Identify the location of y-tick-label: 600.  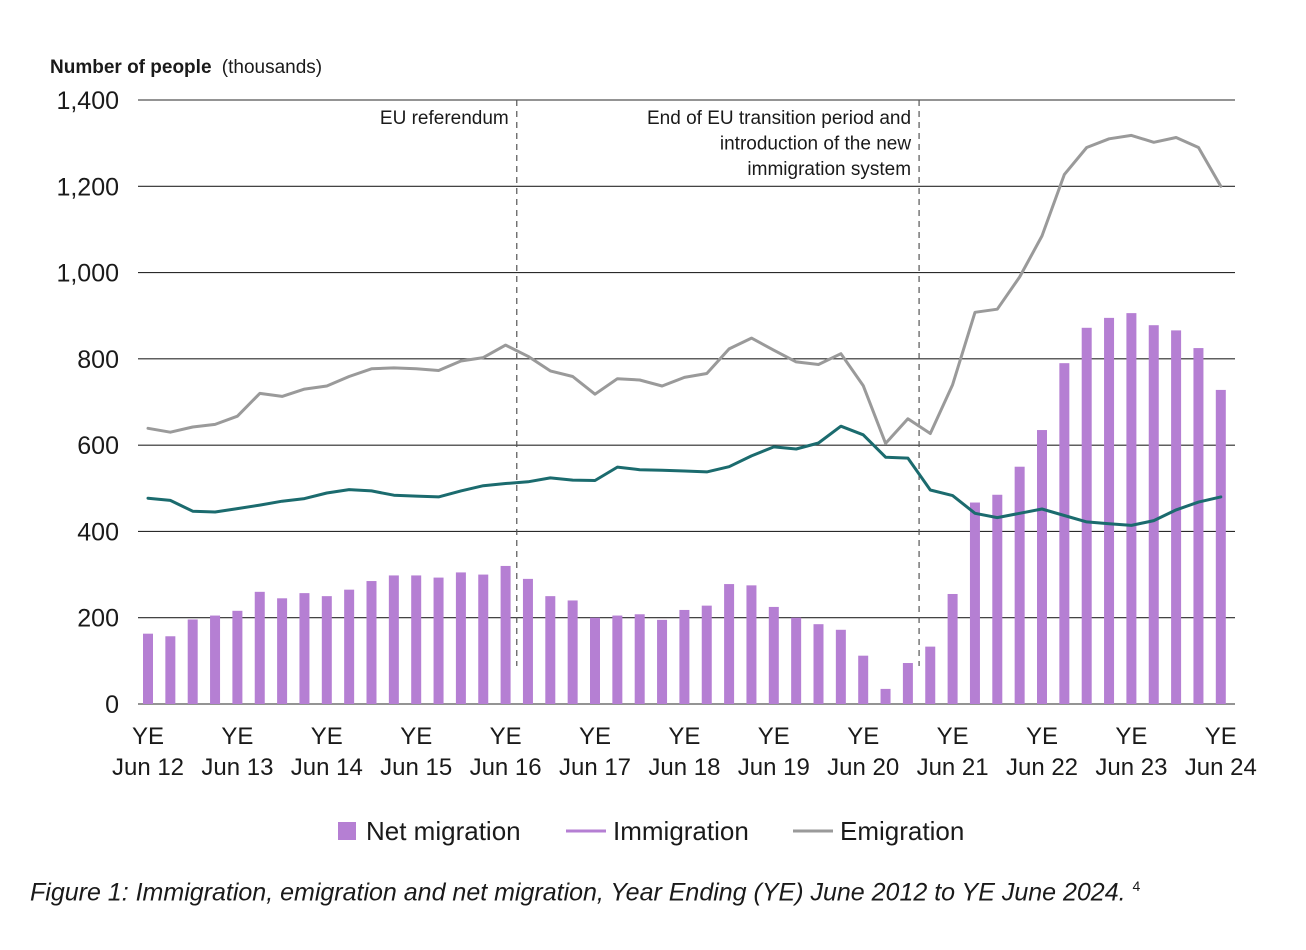
(98, 446).